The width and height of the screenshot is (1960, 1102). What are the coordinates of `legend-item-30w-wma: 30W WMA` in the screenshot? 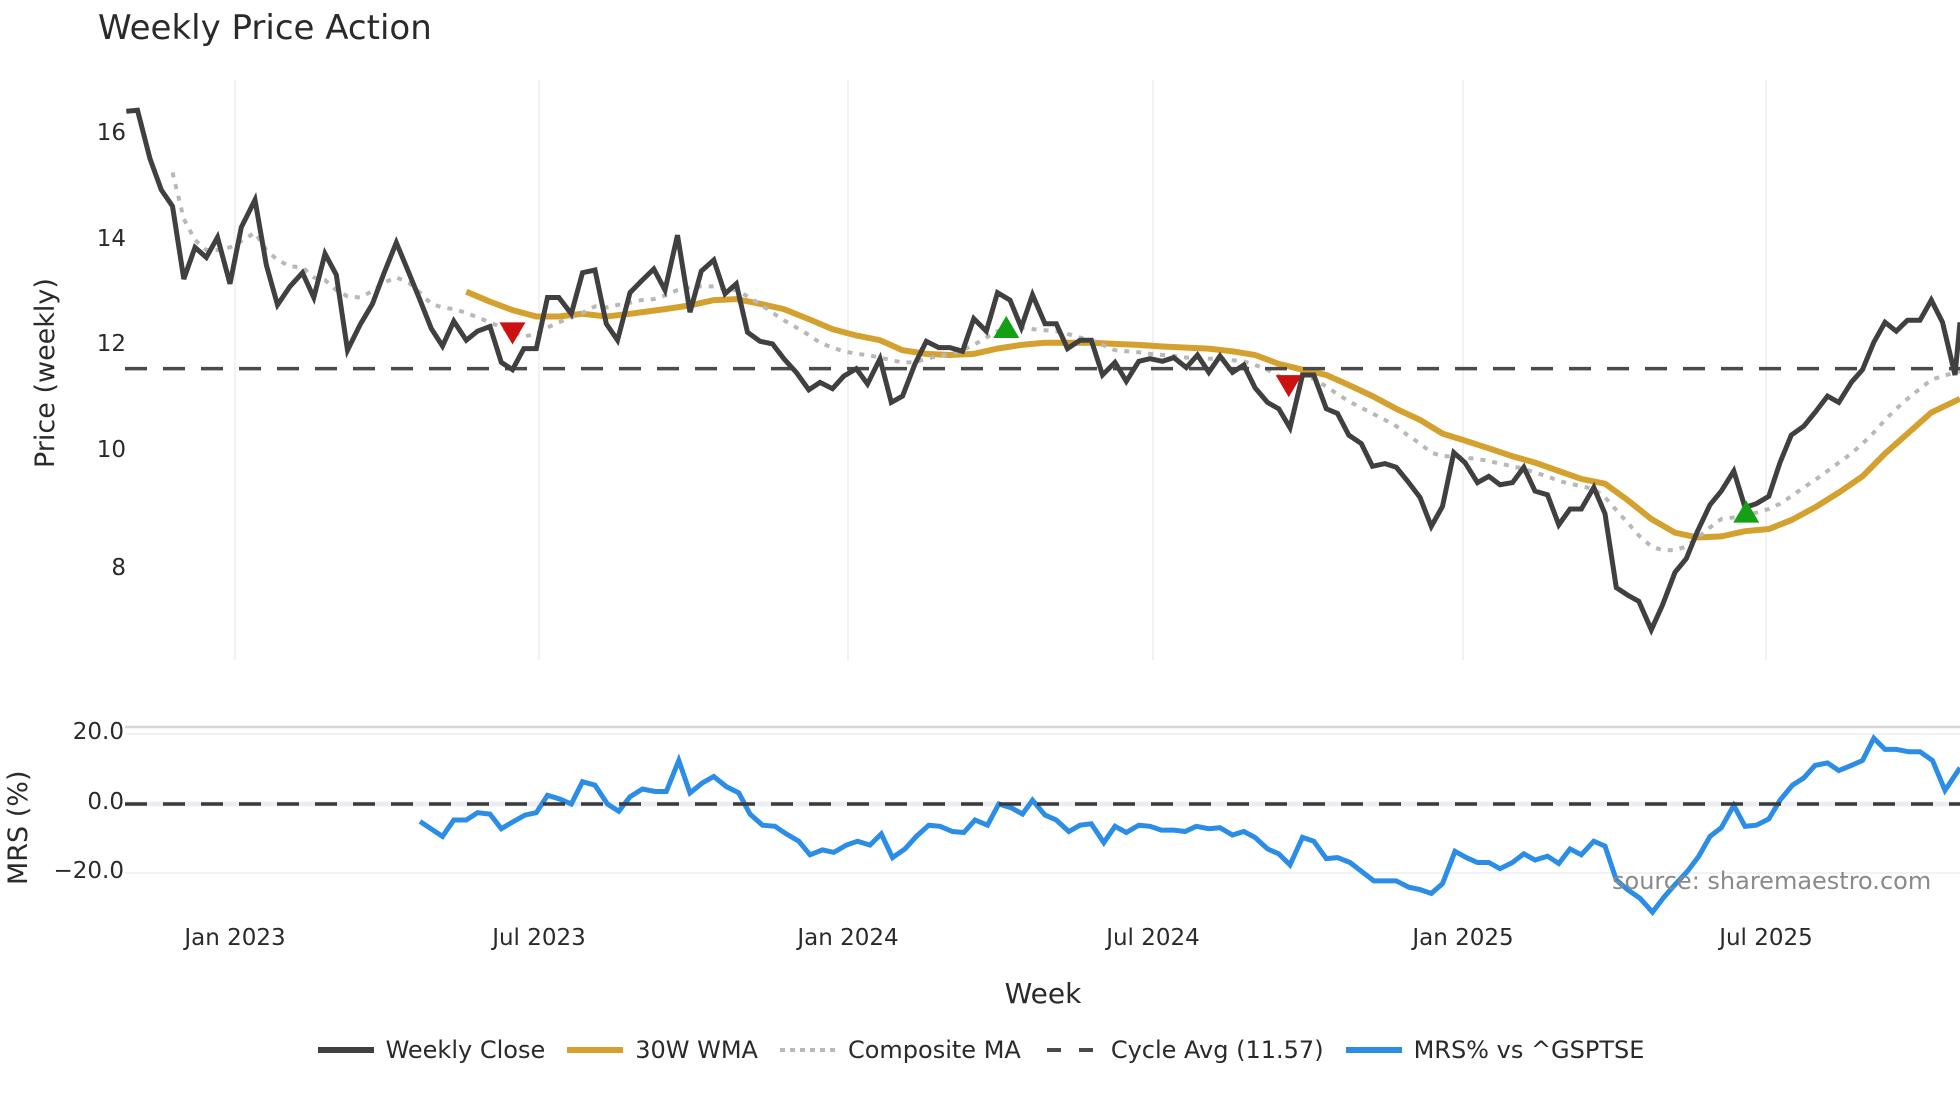 It's located at (661, 1050).